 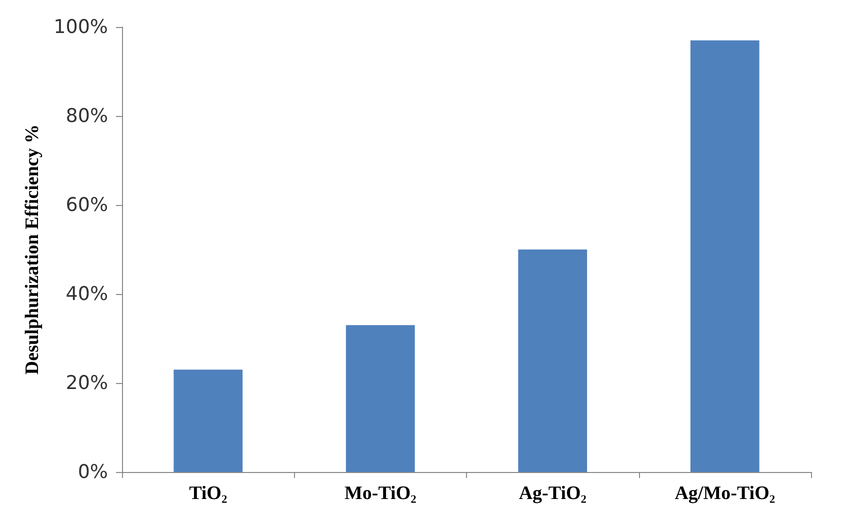 I want to click on x-tick-label: Ag/Mo-TiO₂, so click(x=725, y=493).